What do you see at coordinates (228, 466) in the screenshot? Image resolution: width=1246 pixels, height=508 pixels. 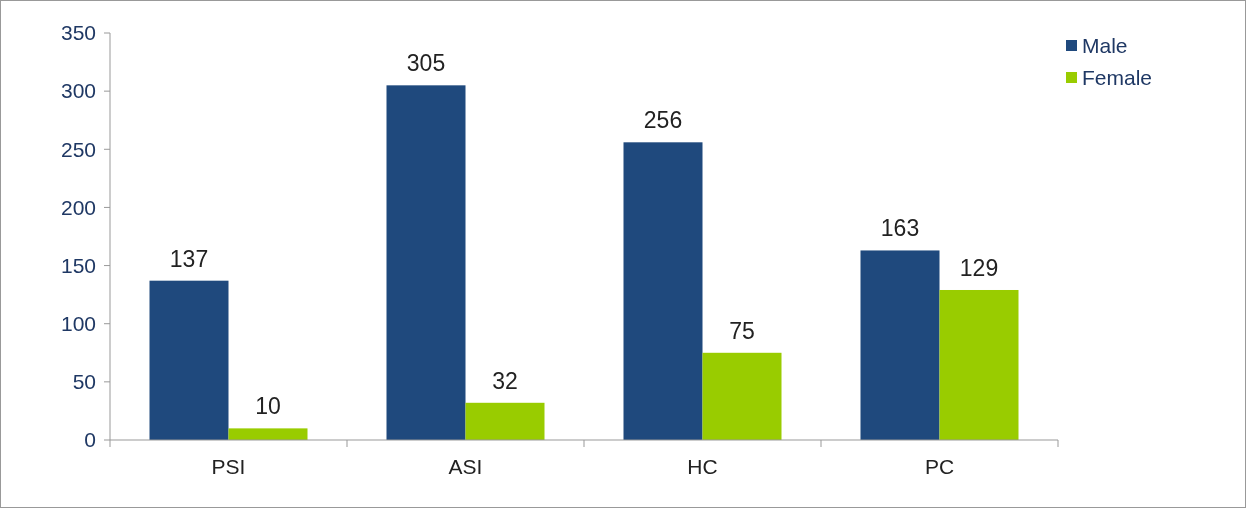 I see `x-tick-label: PSI` at bounding box center [228, 466].